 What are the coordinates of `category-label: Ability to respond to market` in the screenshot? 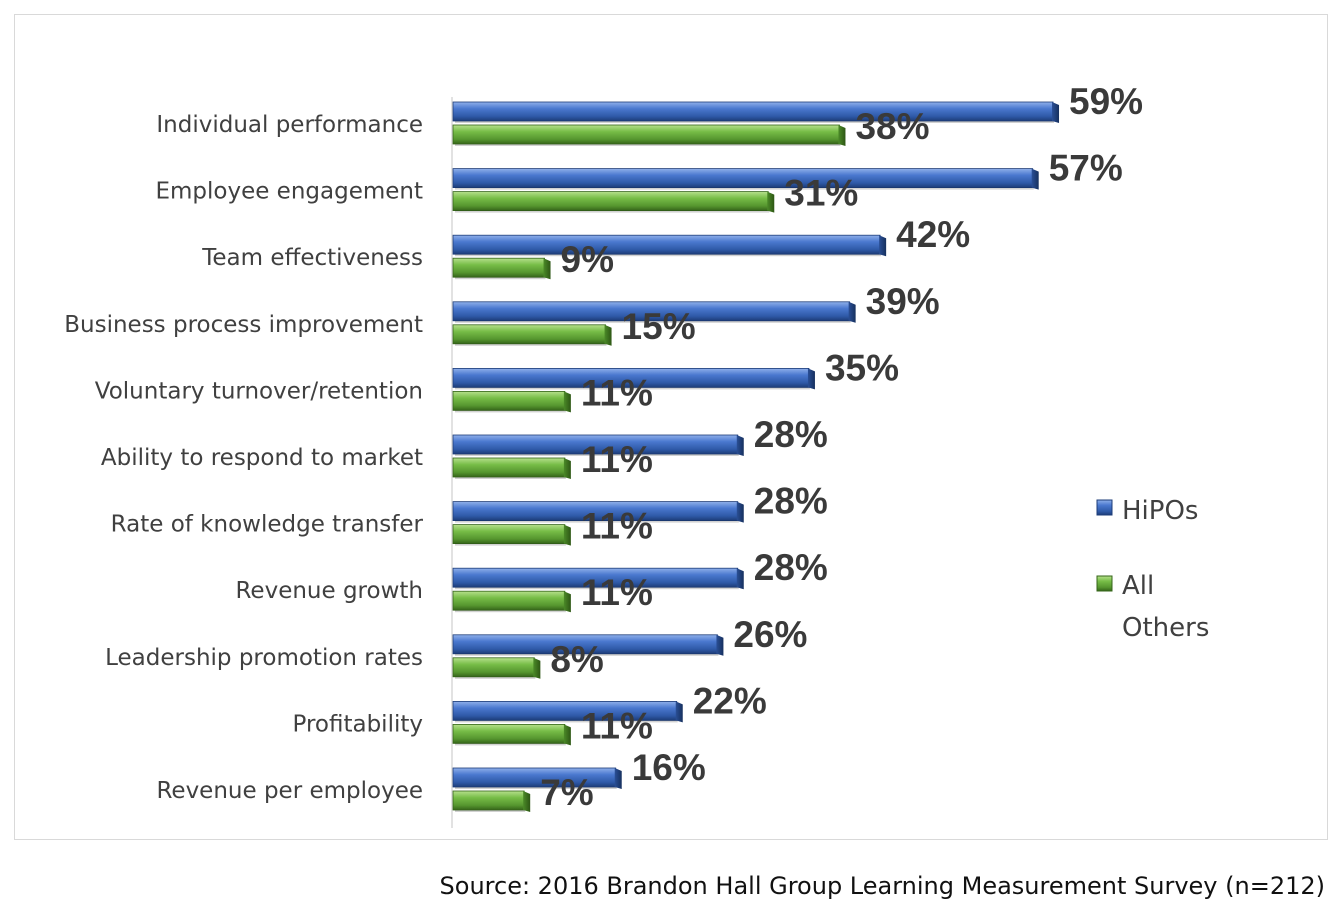 It's located at (262, 458).